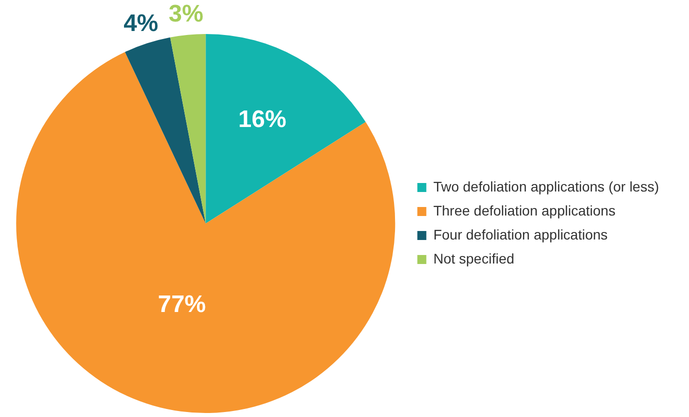 This screenshot has width=689, height=417. What do you see at coordinates (546, 186) in the screenshot?
I see `legend-label: Two defoliation applications (or less)` at bounding box center [546, 186].